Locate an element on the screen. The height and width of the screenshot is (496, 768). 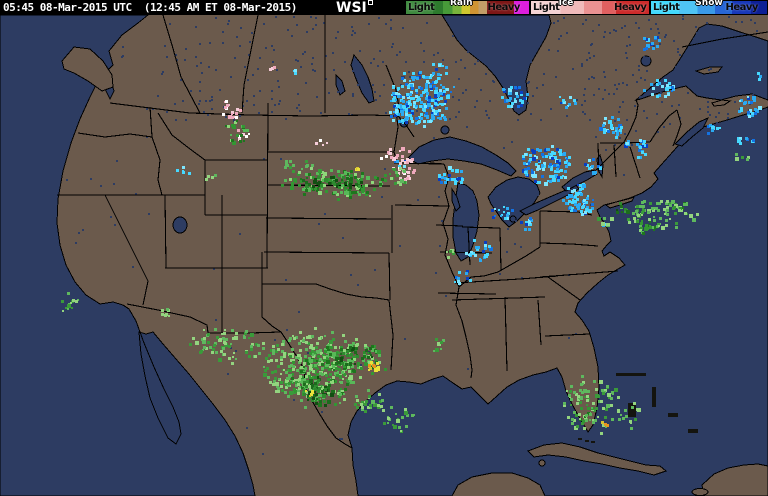
wsi-logo-text: WSI is located at coordinates (351, 8).